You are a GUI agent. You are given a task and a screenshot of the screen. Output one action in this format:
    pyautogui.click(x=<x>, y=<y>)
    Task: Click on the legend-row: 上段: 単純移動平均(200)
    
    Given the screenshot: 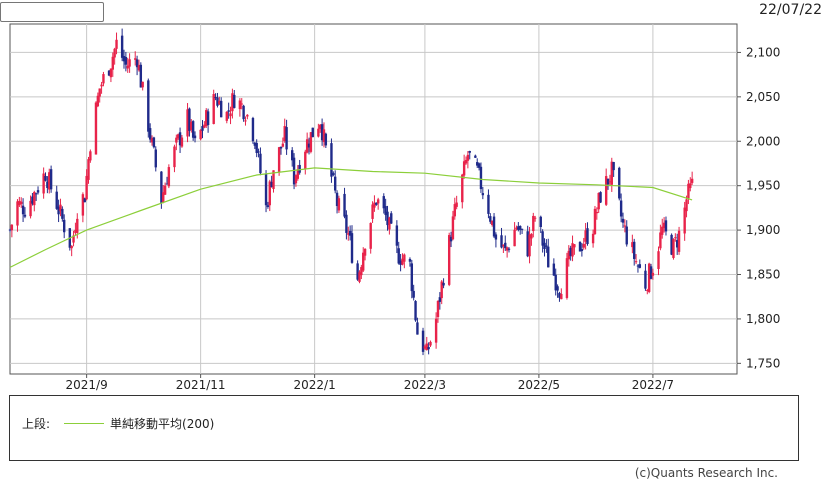 What is the action you would take?
    pyautogui.click(x=118, y=423)
    